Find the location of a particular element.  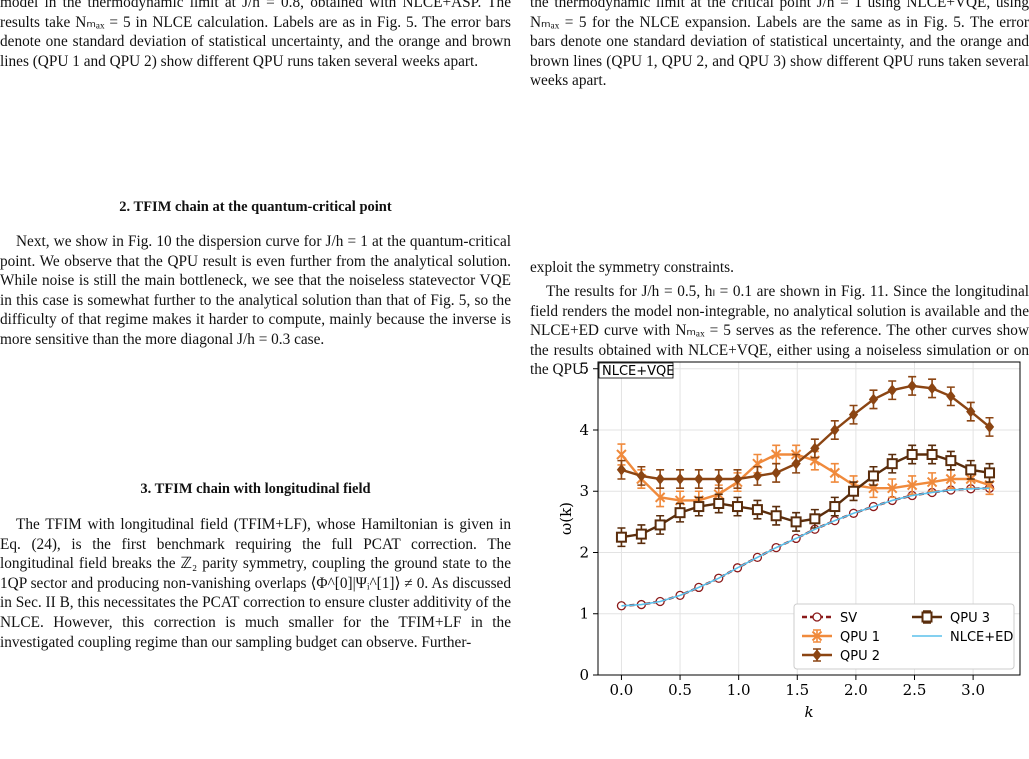

y-tick-label: 1 is located at coordinates (584, 614).